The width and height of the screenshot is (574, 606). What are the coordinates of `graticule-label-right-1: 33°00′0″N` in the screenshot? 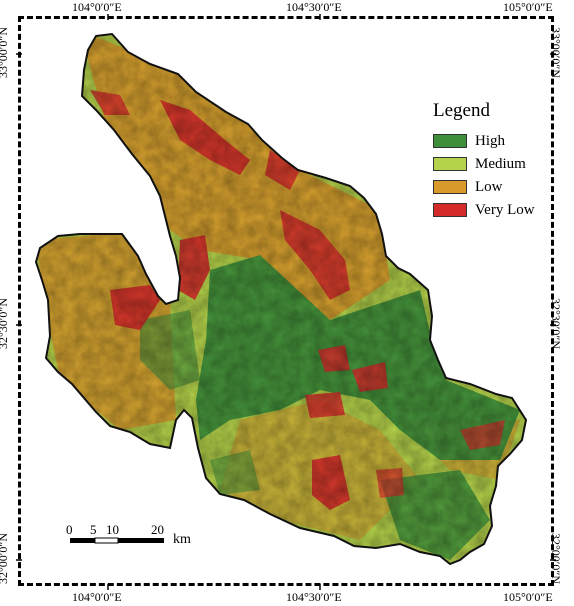 It's located at (556, 52).